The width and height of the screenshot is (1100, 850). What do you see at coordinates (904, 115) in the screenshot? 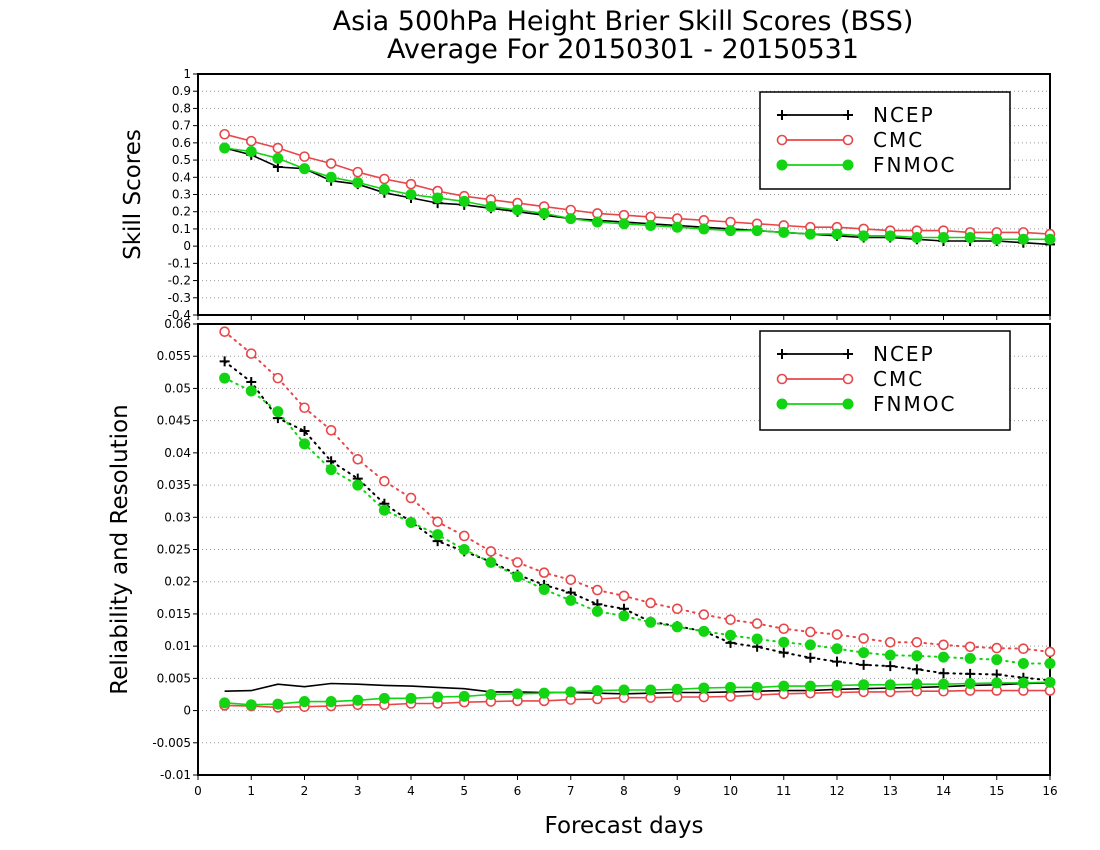
I see `legend-label: NCEP` at bounding box center [904, 115].